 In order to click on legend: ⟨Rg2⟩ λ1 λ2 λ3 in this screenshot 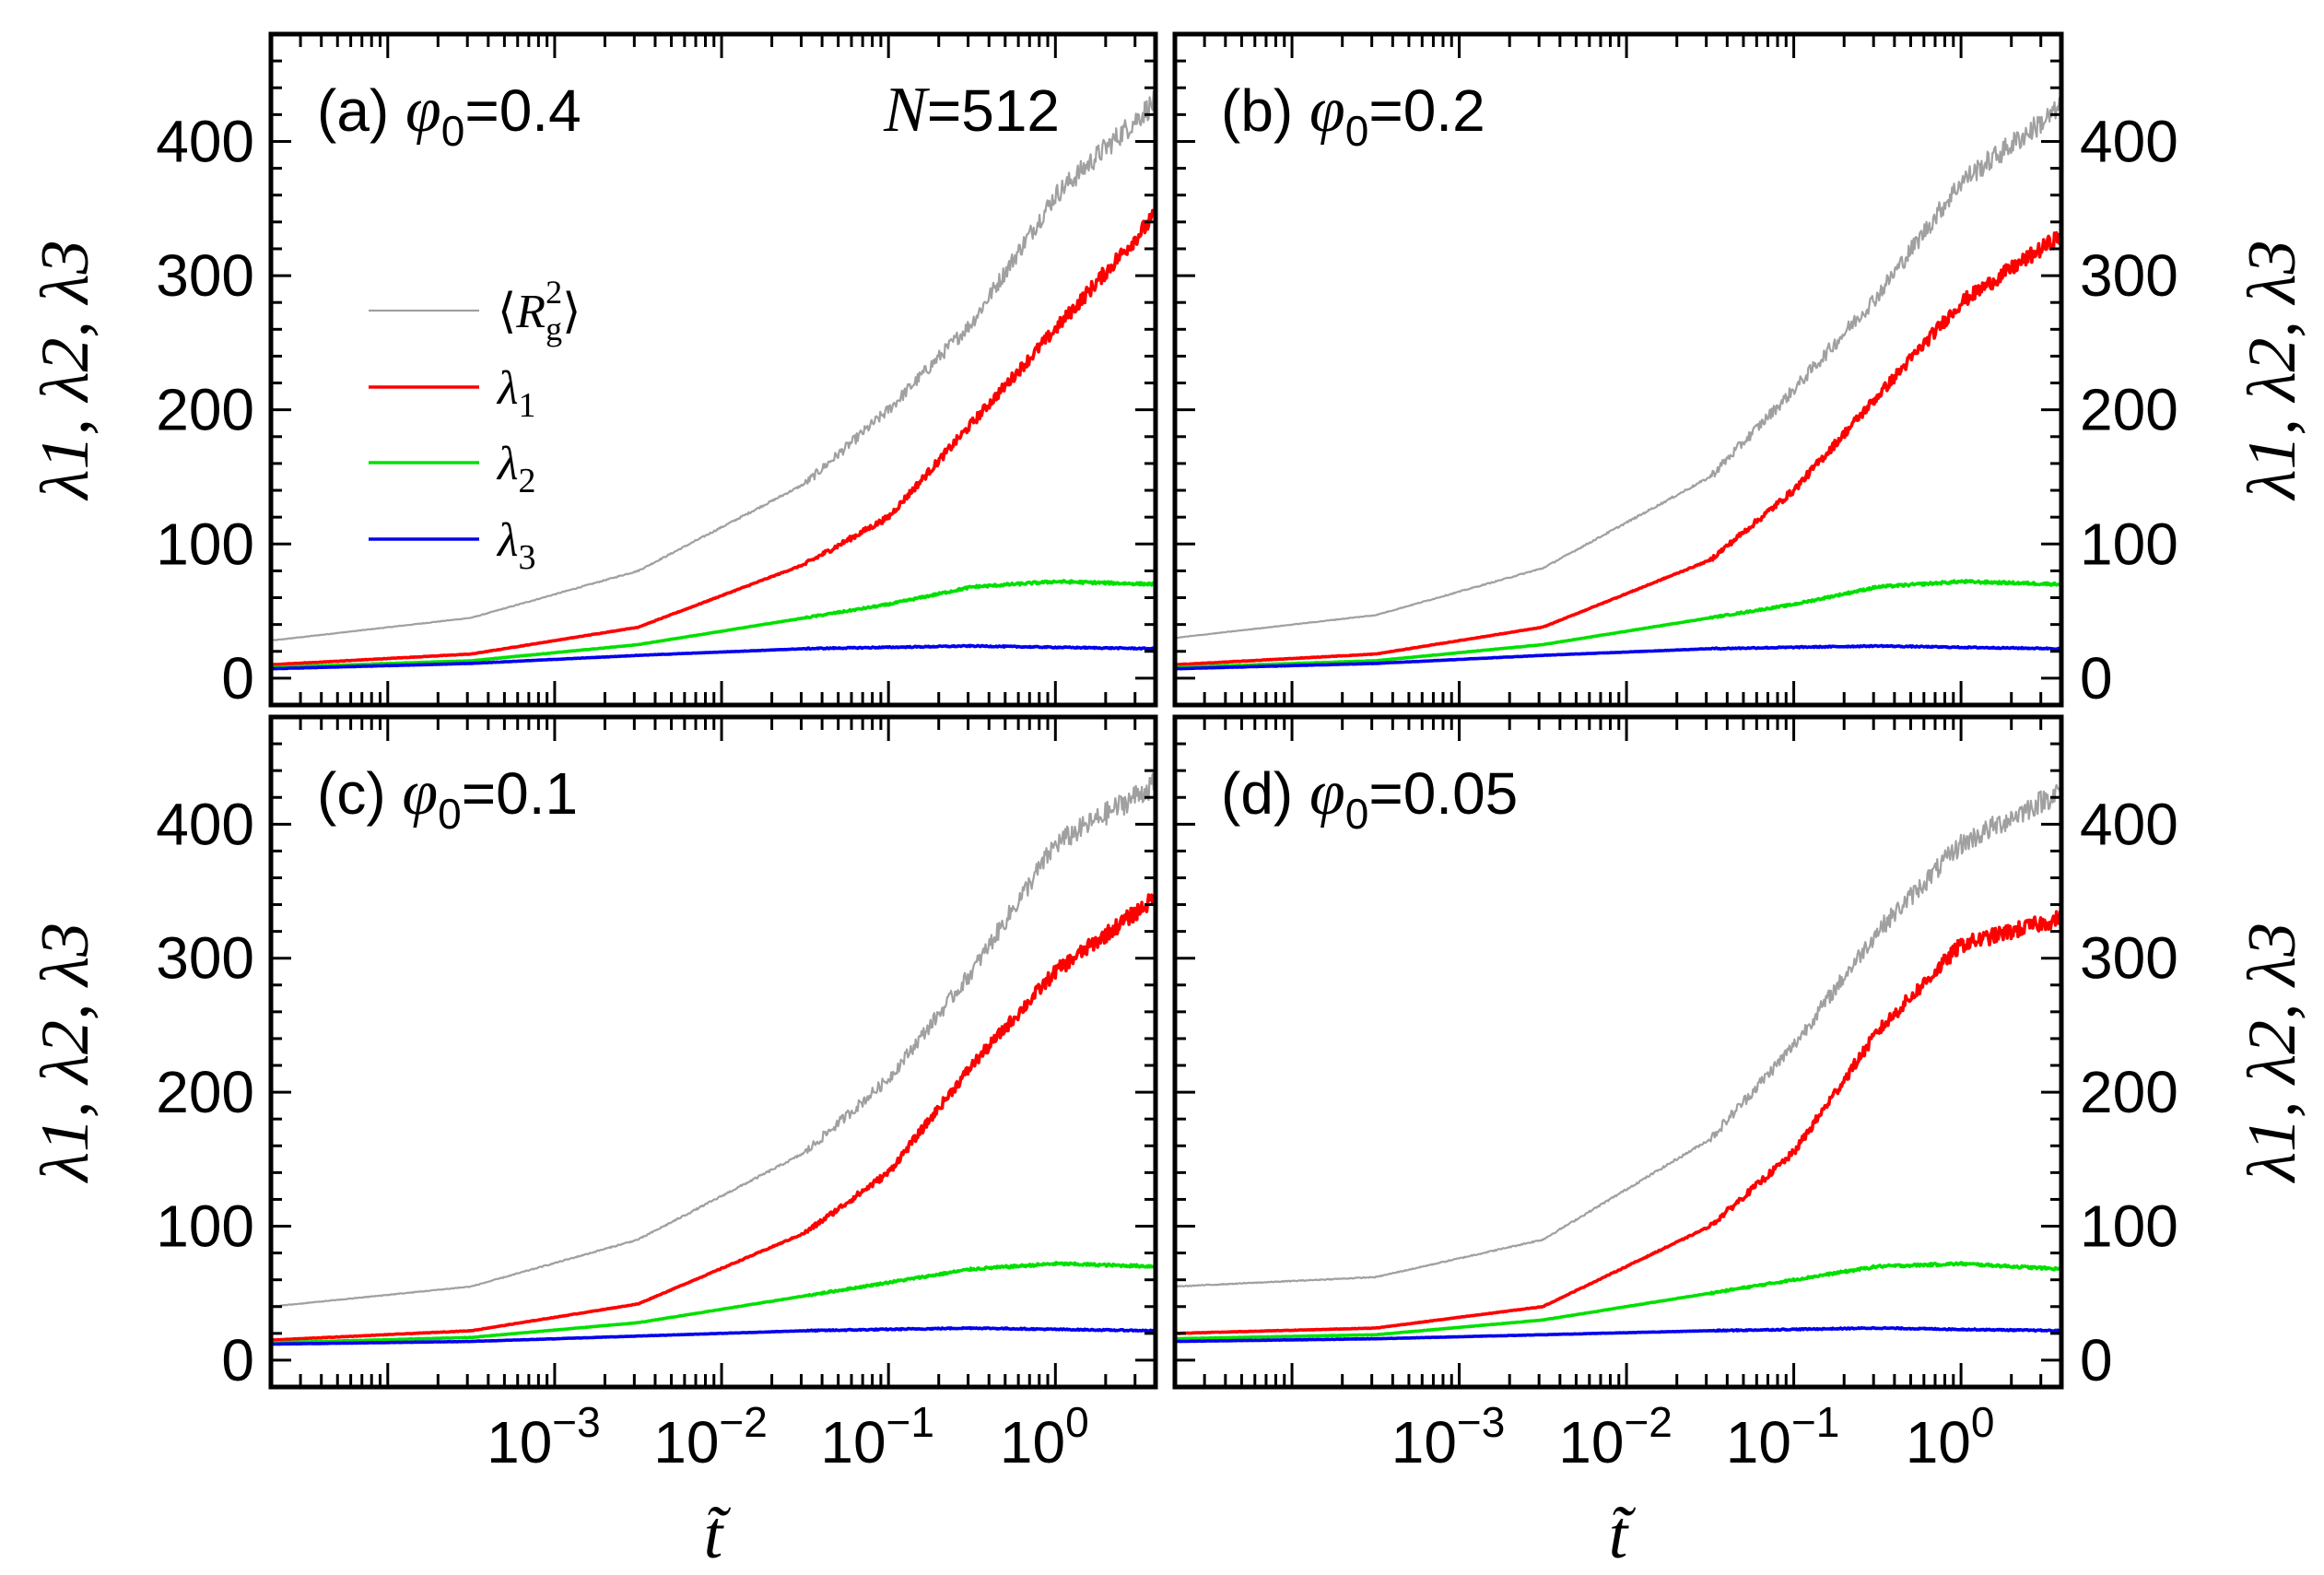, I will do `click(475, 425)`.